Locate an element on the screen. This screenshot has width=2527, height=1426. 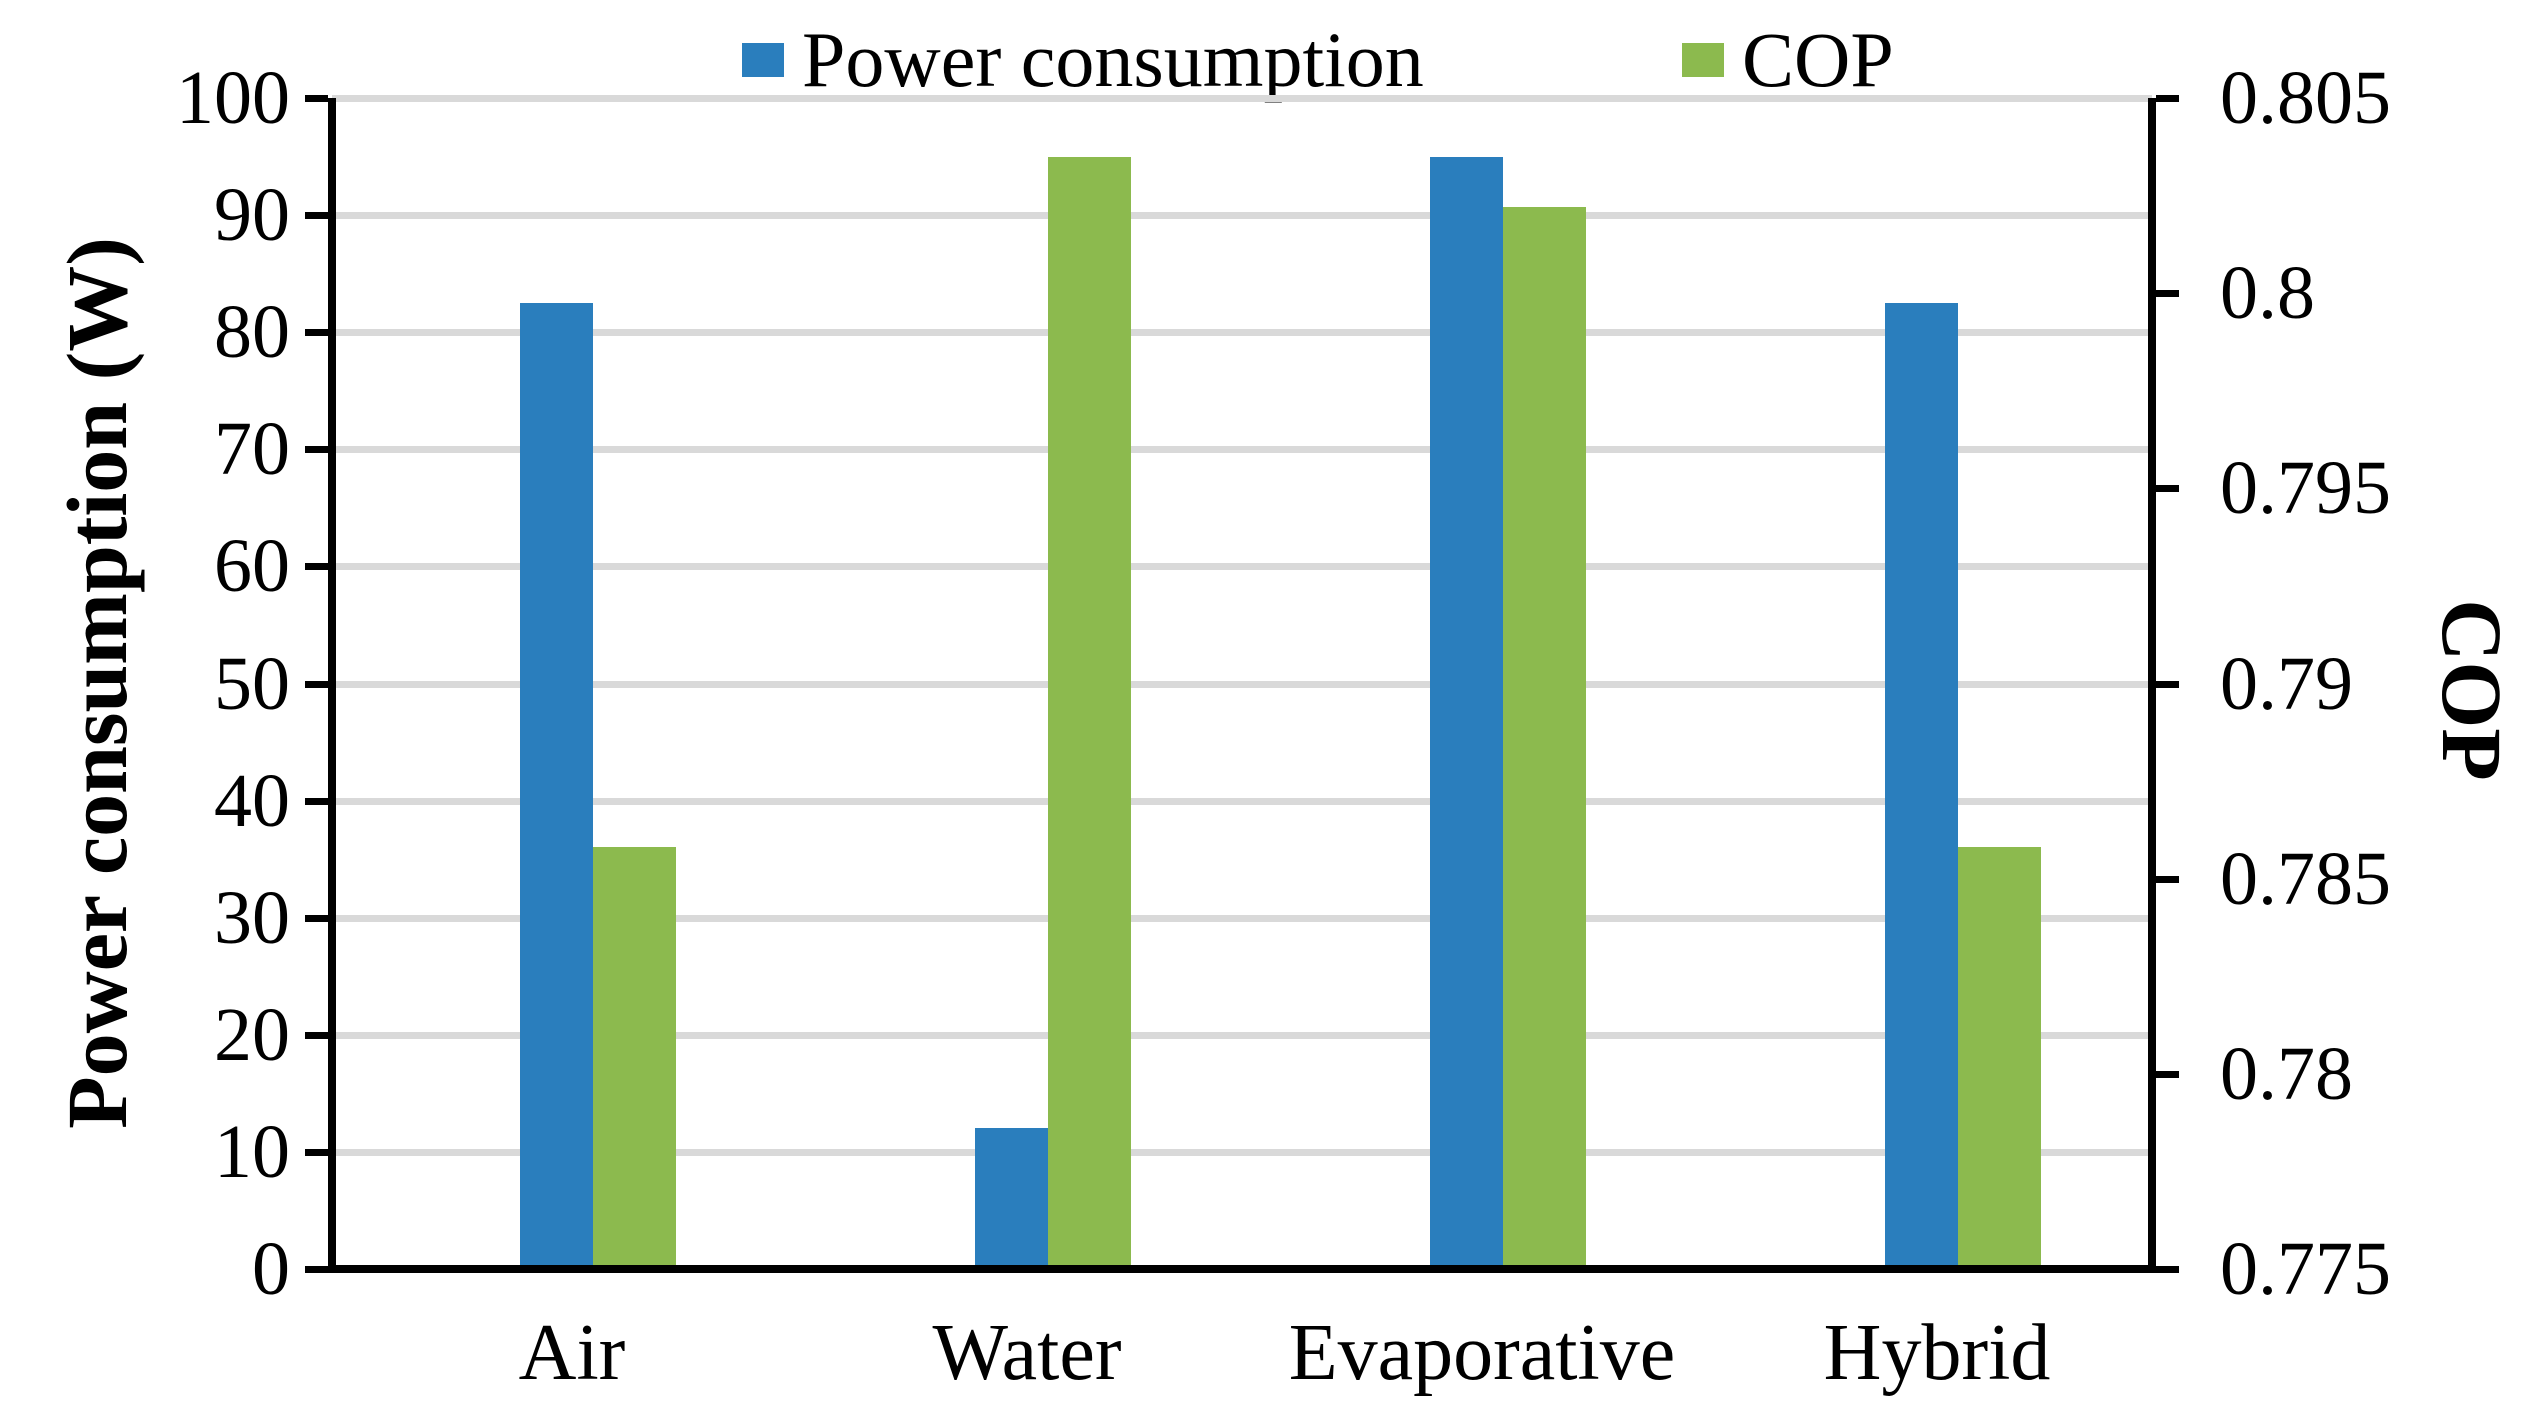
y-left-tick-label: 80 is located at coordinates (252, 332).